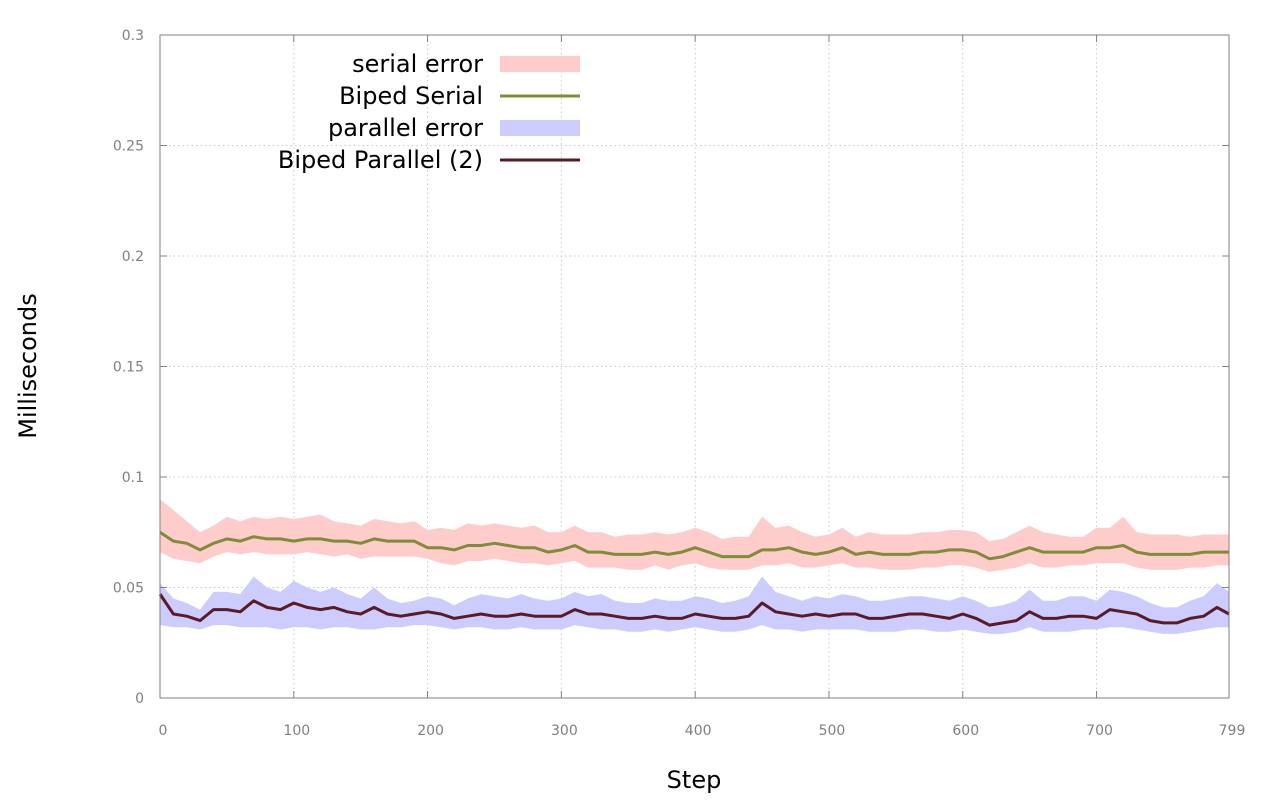 The image size is (1280, 800). I want to click on y-tick-label: 0.25, so click(128, 147).